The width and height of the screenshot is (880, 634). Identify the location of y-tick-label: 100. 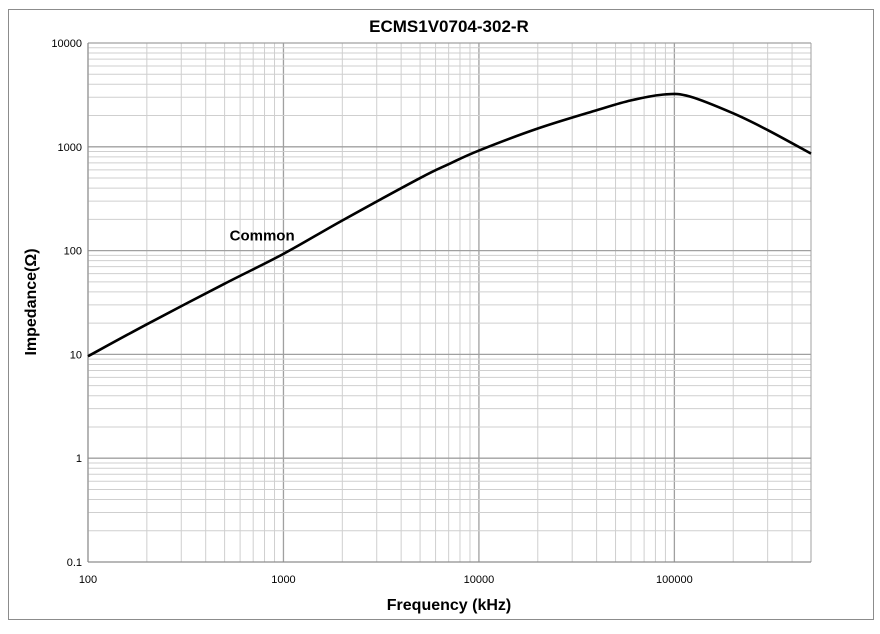
(73, 252).